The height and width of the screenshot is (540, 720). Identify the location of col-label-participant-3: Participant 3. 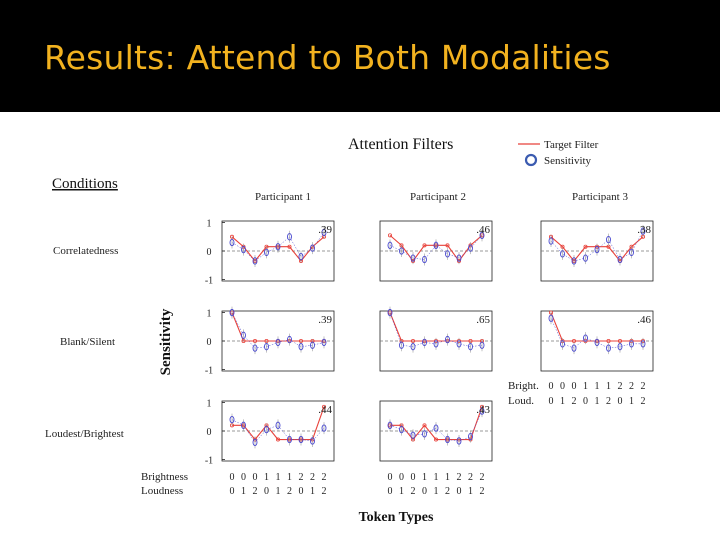
(600, 197).